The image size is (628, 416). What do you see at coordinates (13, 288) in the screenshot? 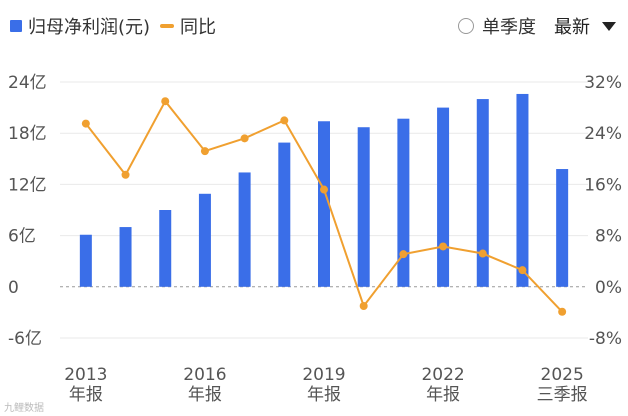
I see `y-left-tick: 0` at bounding box center [13, 288].